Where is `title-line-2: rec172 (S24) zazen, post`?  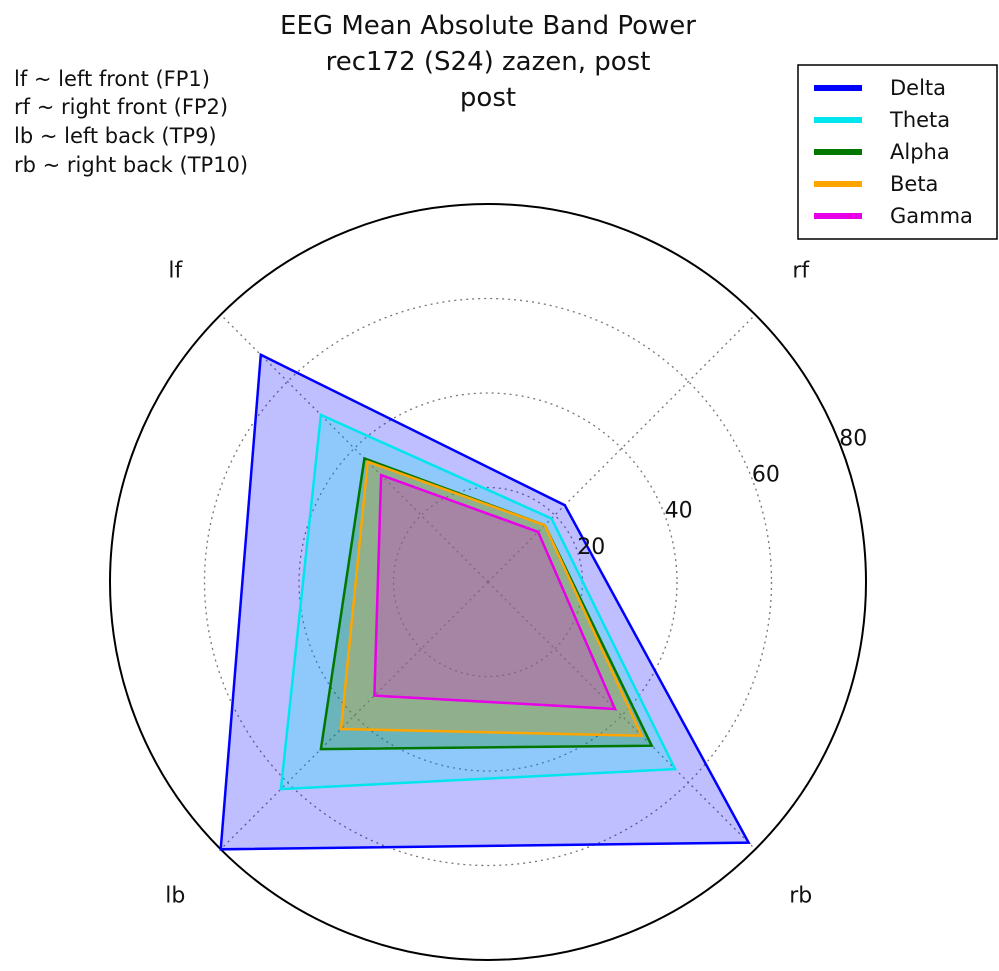 title-line-2: rec172 (S24) zazen, post is located at coordinates (488, 62).